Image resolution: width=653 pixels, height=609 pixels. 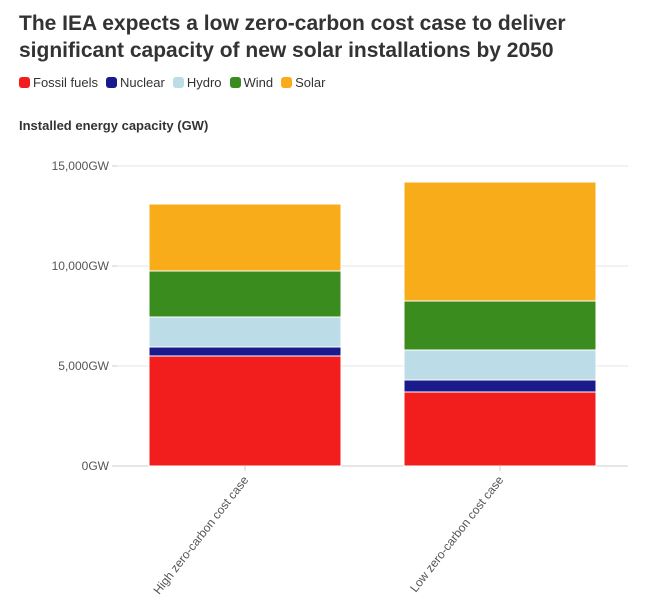 I want to click on x-category-label: High zero-carbon cost case, so click(x=200, y=535).